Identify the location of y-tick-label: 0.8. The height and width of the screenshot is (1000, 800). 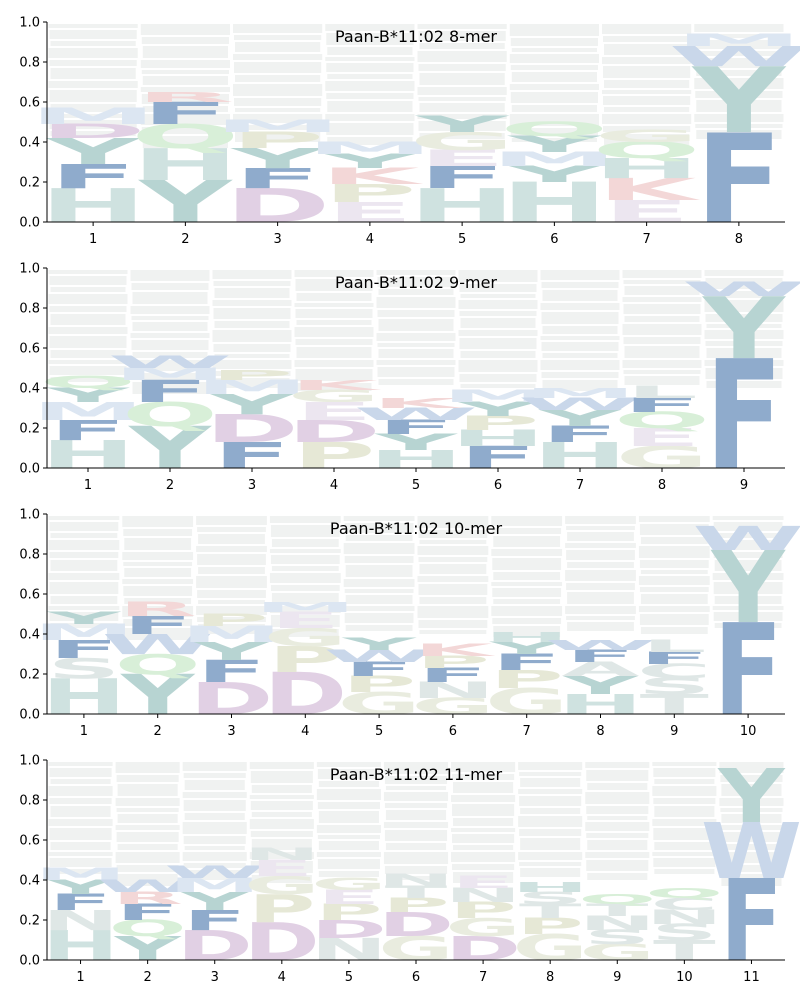
(29, 555).